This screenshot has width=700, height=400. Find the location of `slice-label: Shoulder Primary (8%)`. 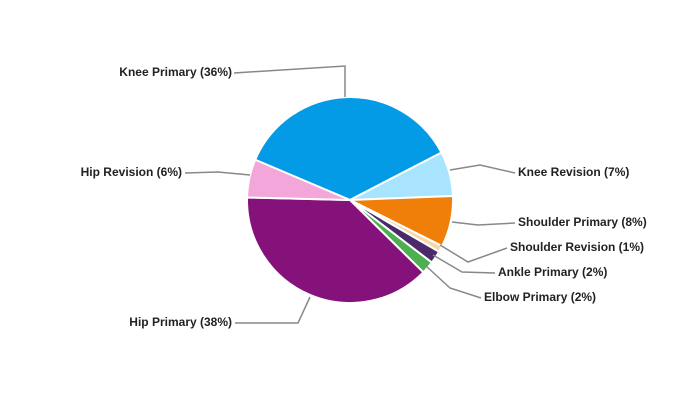

slice-label: Shoulder Primary (8%) is located at coordinates (582, 222).